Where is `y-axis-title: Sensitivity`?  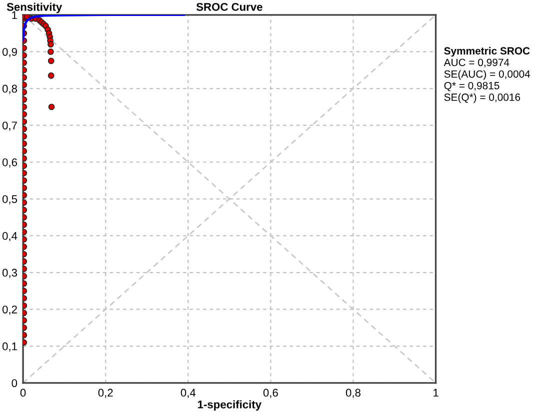 y-axis-title: Sensitivity is located at coordinates (34, 8).